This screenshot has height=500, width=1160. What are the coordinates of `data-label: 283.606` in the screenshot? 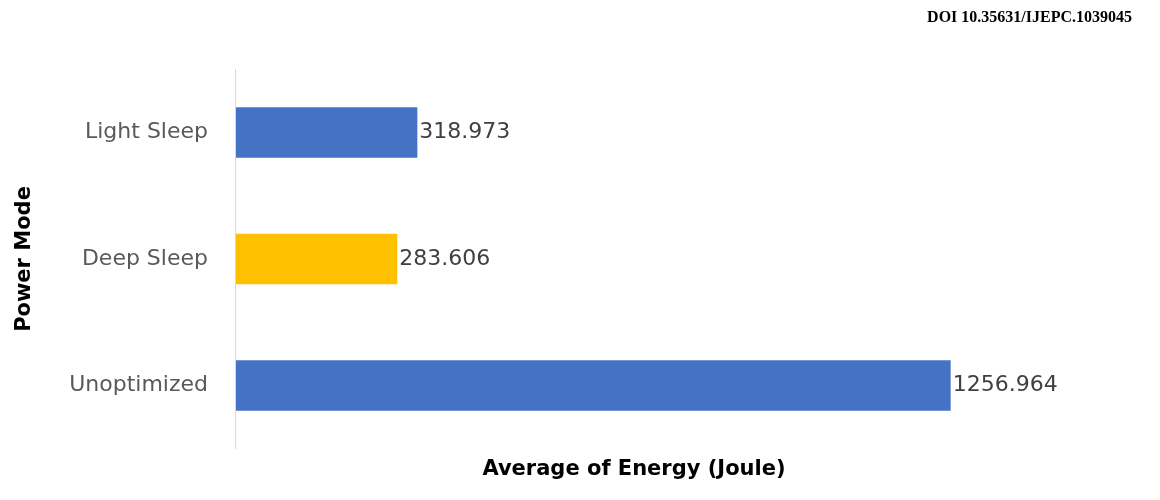 It's located at (445, 257).